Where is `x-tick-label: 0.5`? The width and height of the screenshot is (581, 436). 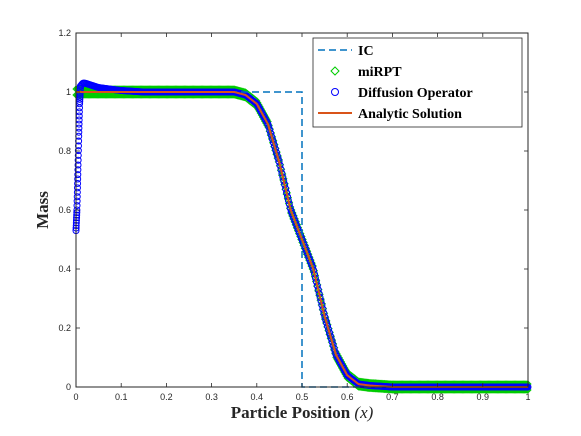
x-tick-label: 0.5 is located at coordinates (302, 397).